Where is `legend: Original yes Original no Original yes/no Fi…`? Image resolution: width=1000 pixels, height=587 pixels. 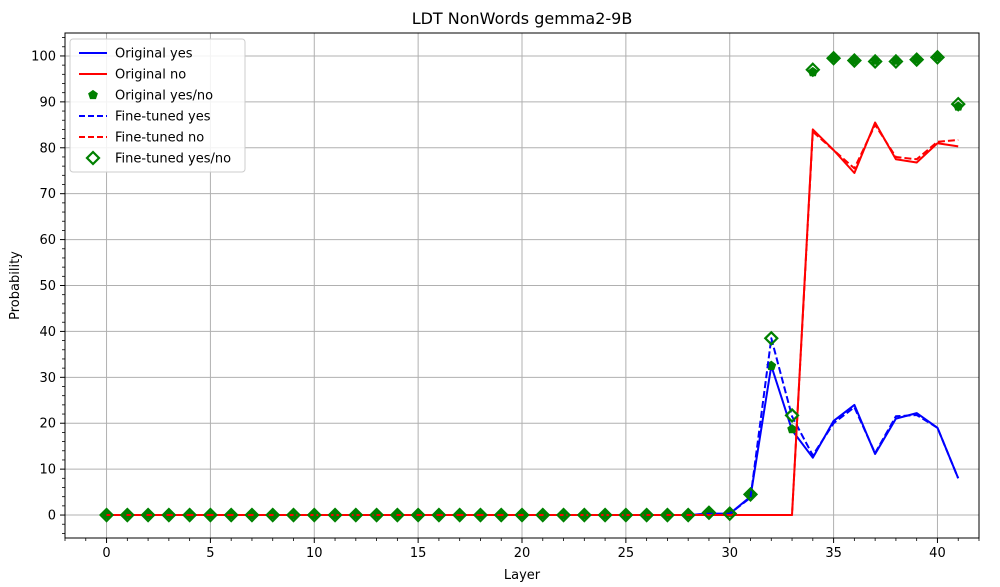
legend: Original yes Original no Original yes/no Fi… is located at coordinates (157, 105).